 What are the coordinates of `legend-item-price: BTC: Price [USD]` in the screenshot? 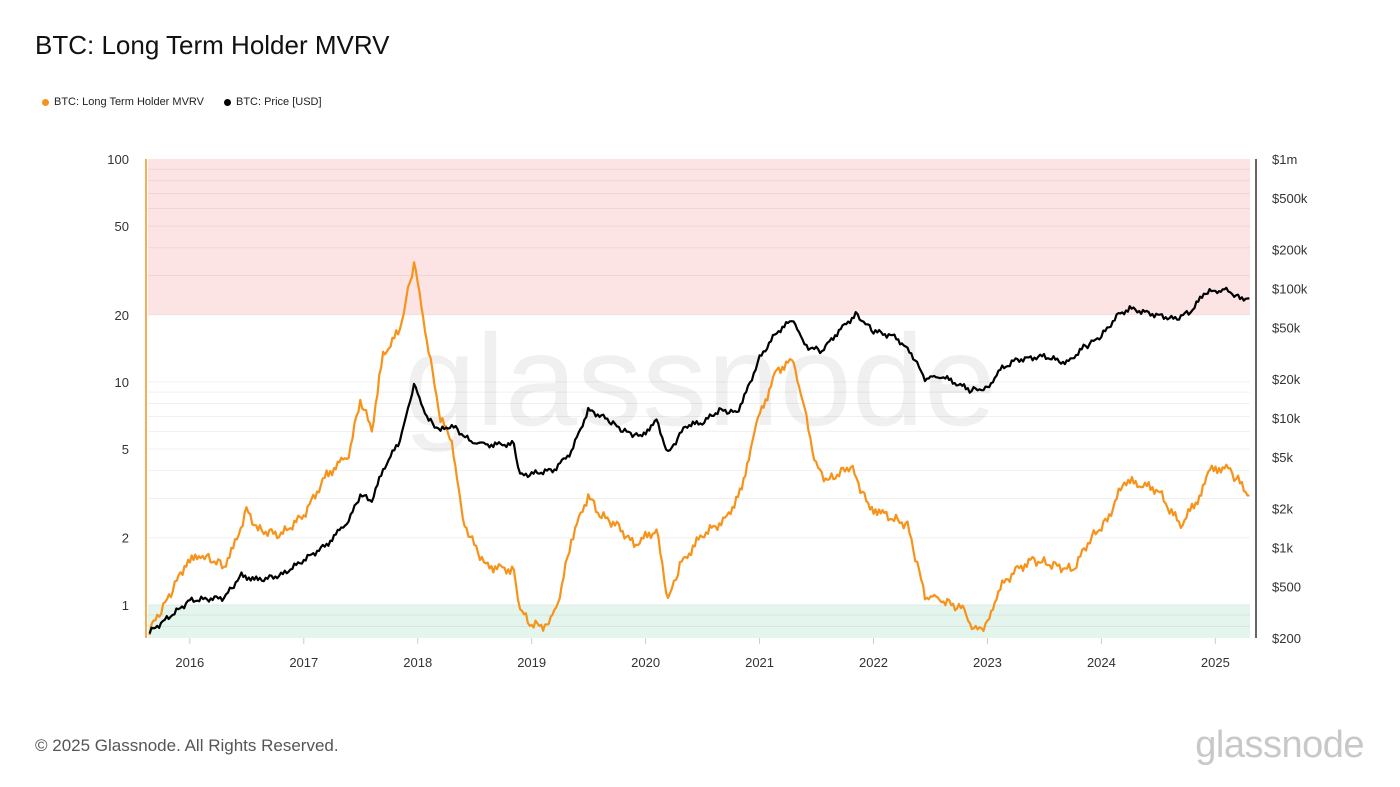 It's located at (272, 102).